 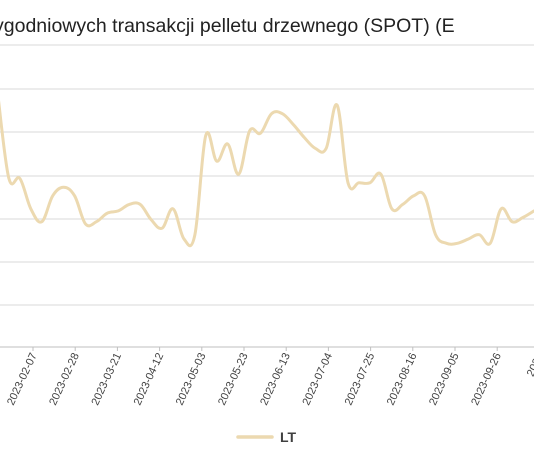 I want to click on x-tick-label: 2023, so click(x=529, y=364).